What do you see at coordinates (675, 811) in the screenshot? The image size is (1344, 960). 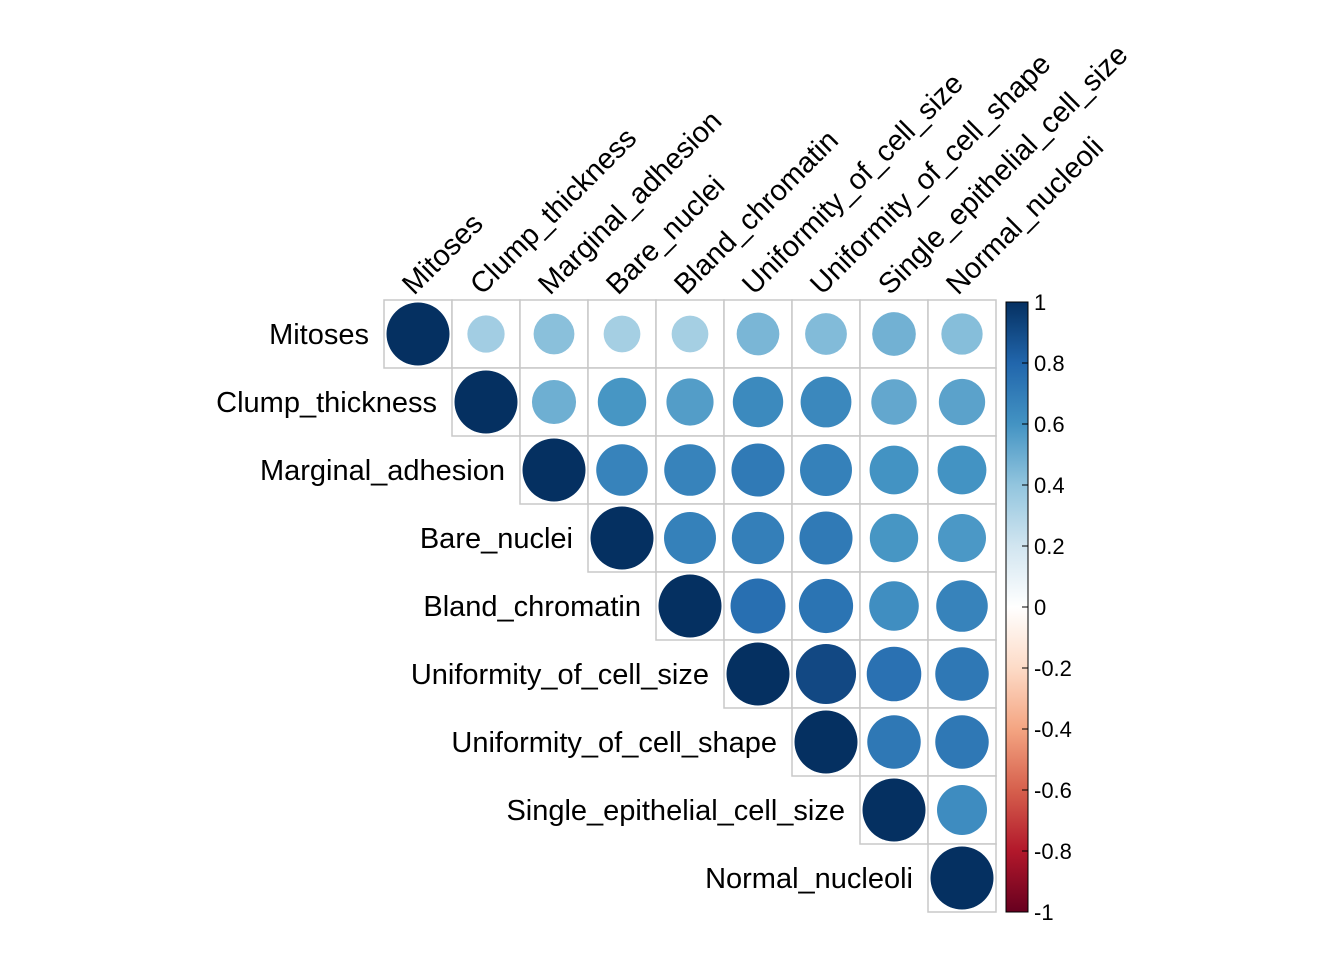 I see `row-label: Single_epithelial_cell_size` at bounding box center [675, 811].